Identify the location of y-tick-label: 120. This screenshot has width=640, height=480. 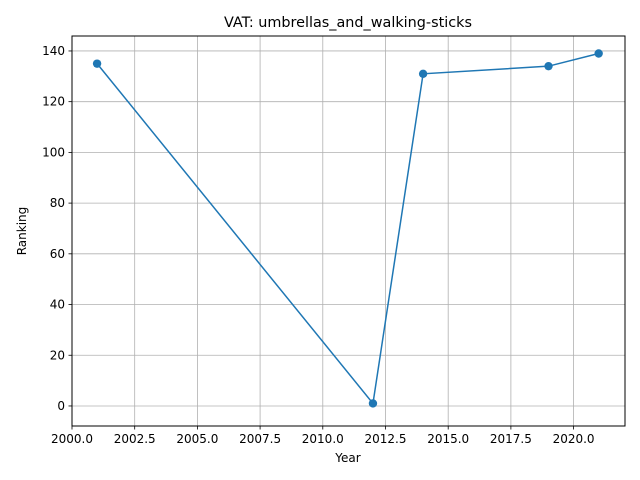
(53, 102).